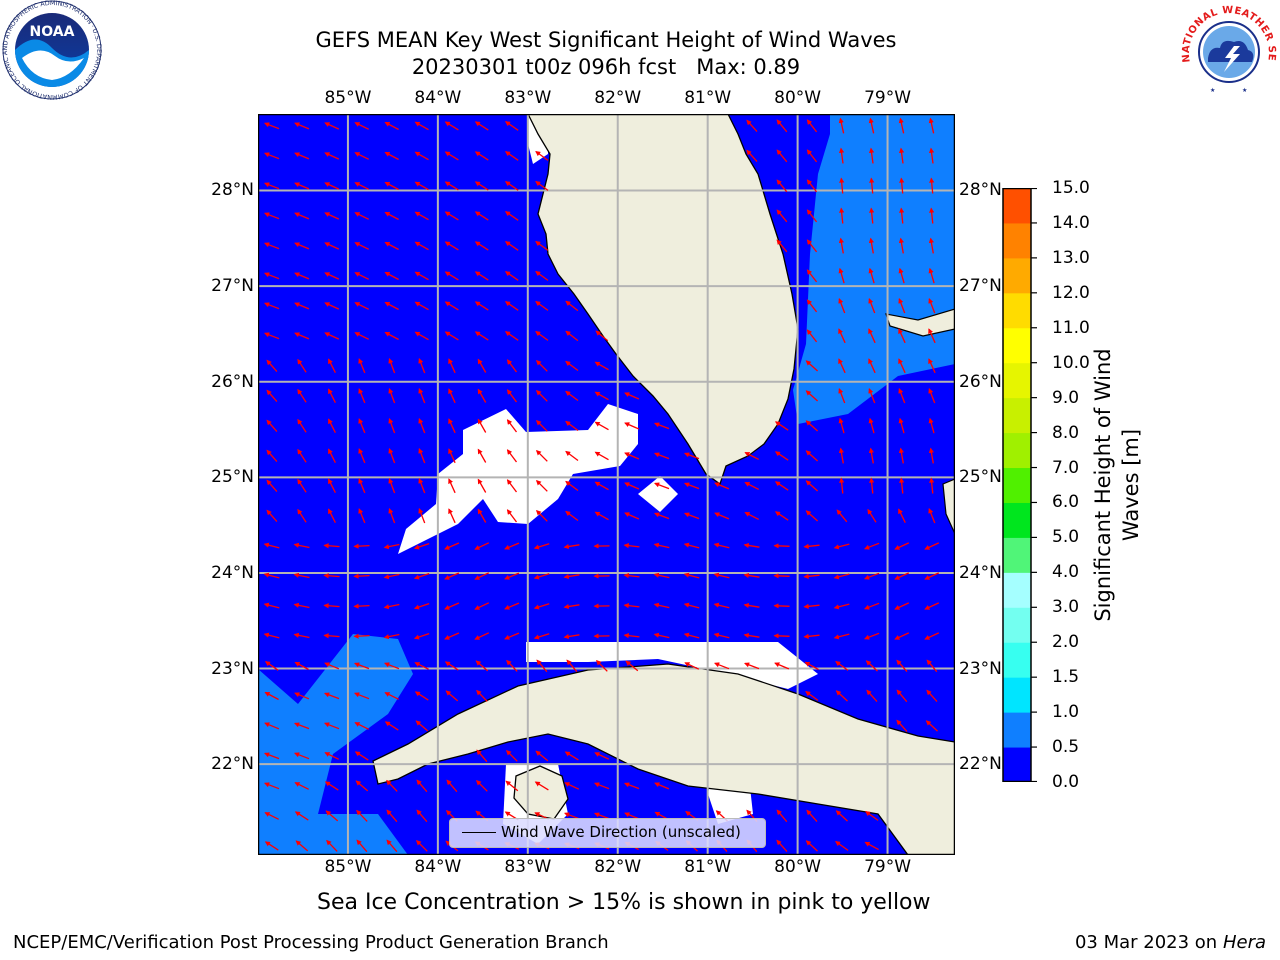 This screenshot has width=1280, height=960. Describe the element at coordinates (980, 668) in the screenshot. I see `lat-tick-label: 23°N` at that location.